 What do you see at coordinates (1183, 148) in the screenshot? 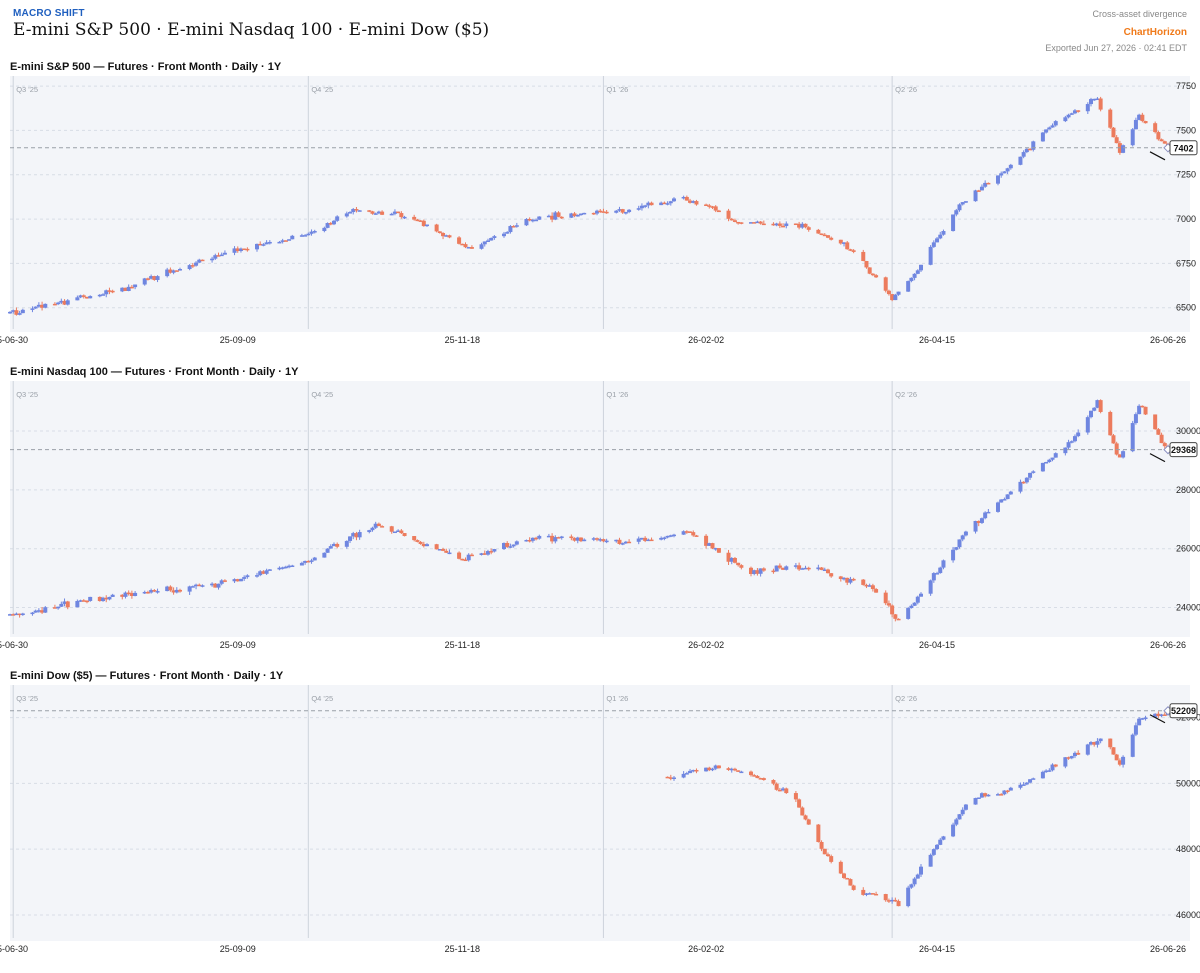
I see `last-price-label: 7402` at bounding box center [1183, 148].